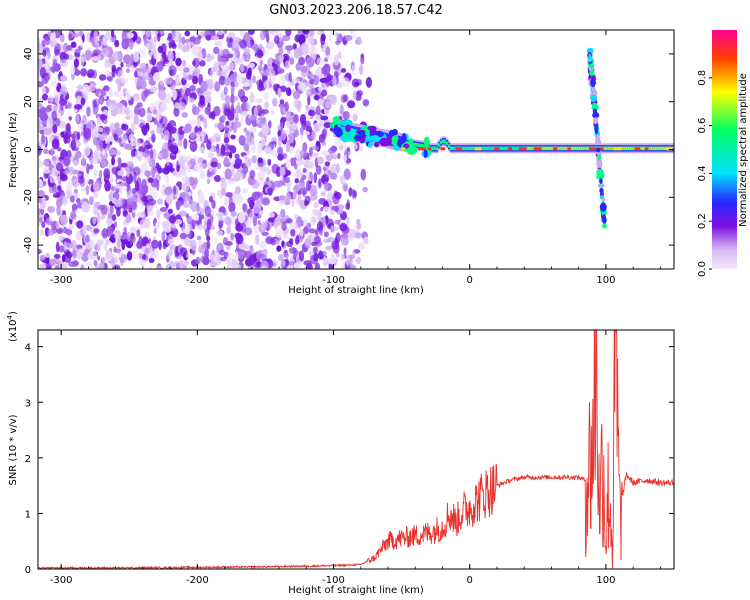 The width and height of the screenshot is (750, 600). Describe the element at coordinates (12, 326) in the screenshot. I see `snr-y-multiplier: (x104)` at that location.